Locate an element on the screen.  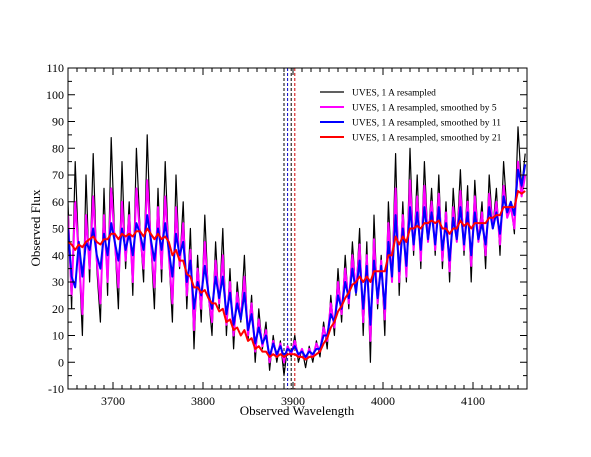
y-tick-label: -10 is located at coordinates (56, 389).